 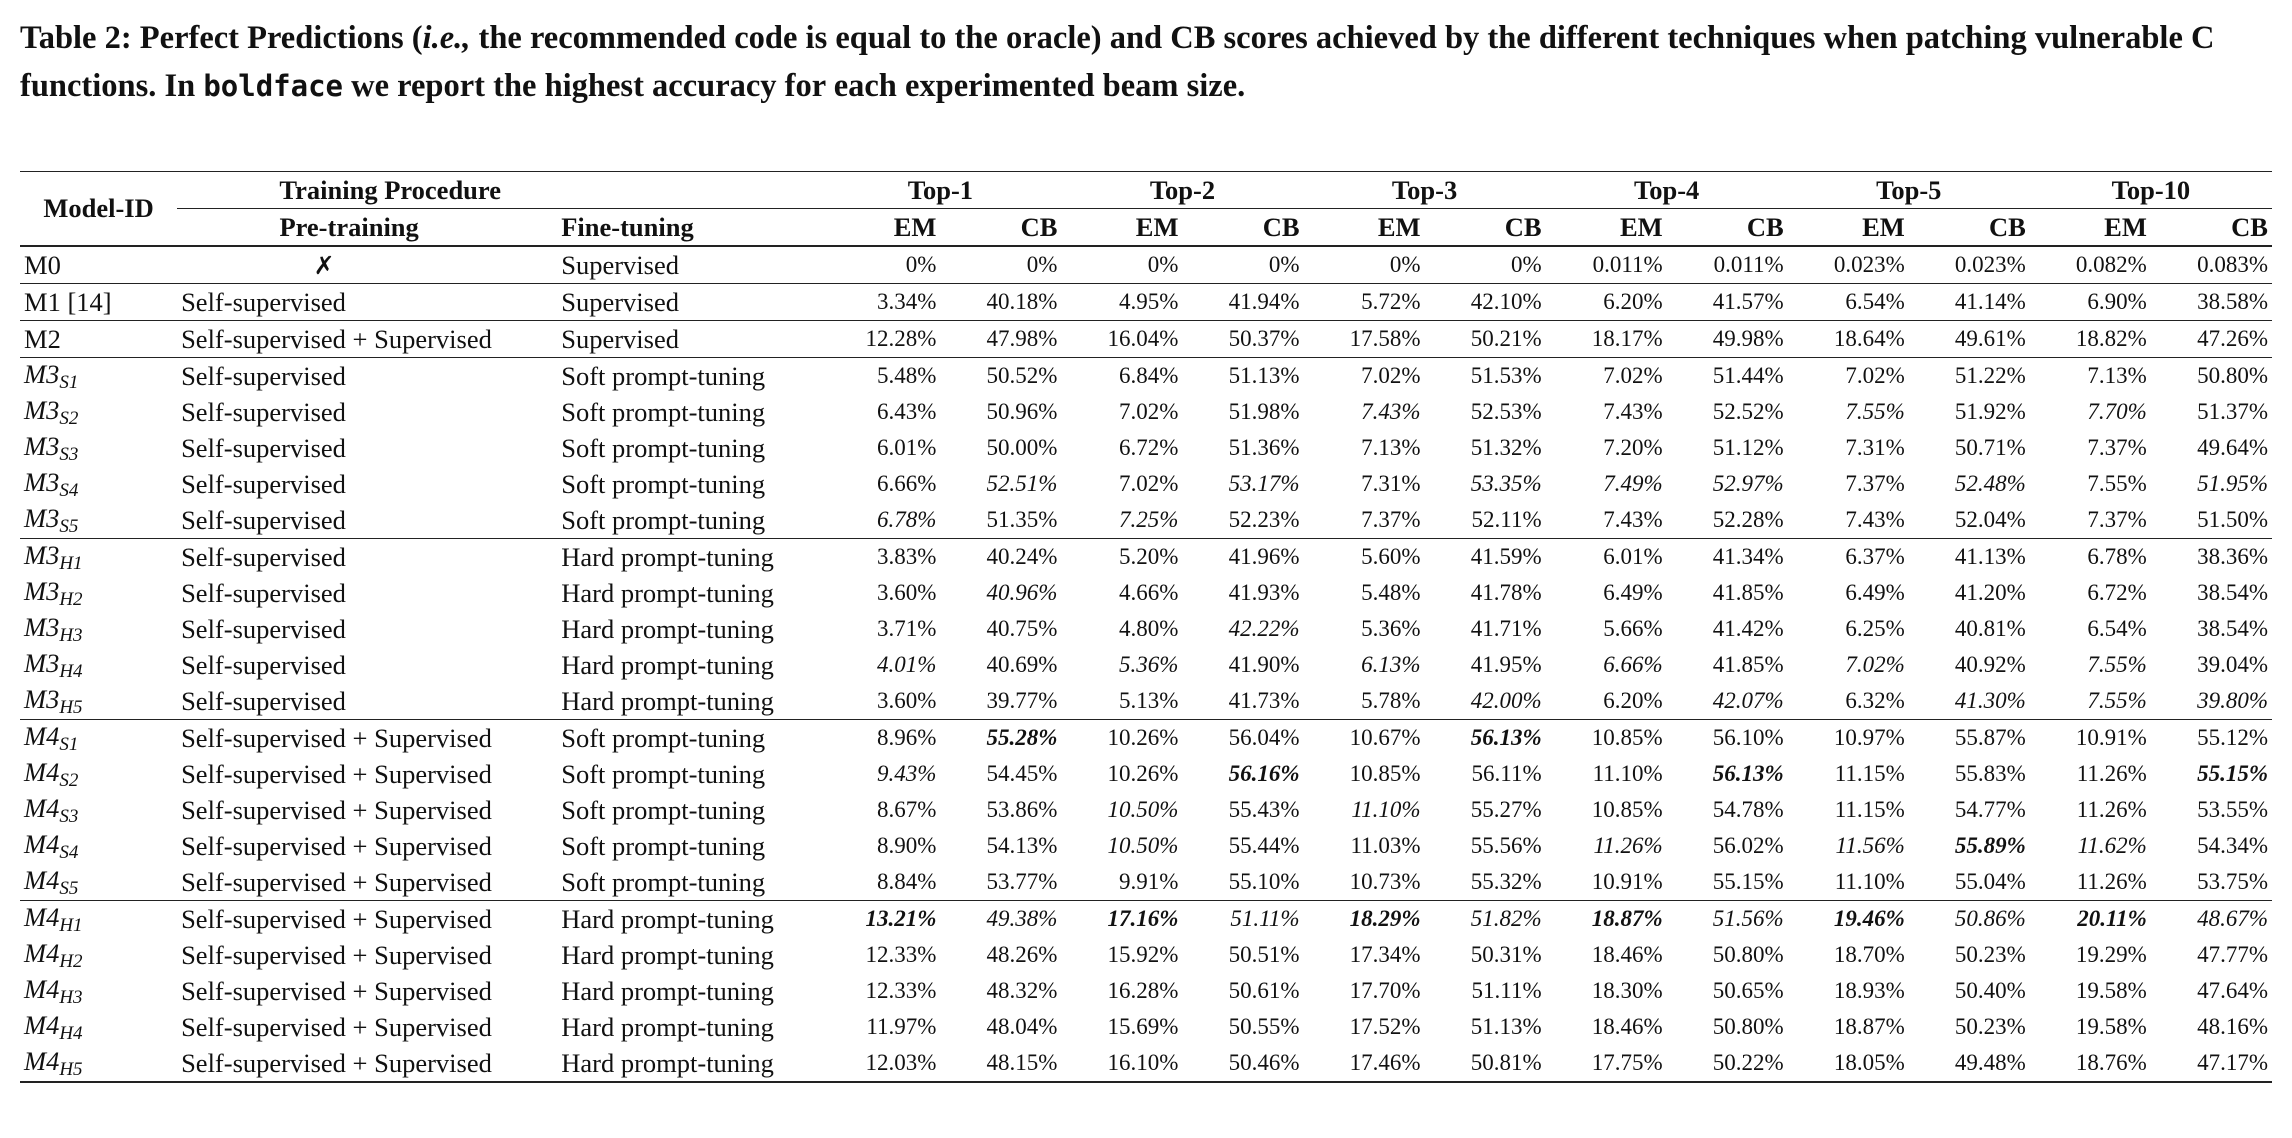 What do you see at coordinates (1990, 483) in the screenshot?
I see `cb-value-cell: 52.48%` at bounding box center [1990, 483].